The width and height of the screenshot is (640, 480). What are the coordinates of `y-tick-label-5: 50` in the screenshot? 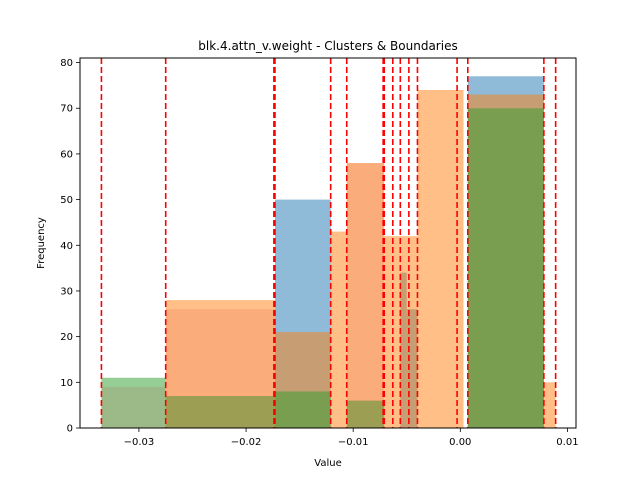 It's located at (66, 200).